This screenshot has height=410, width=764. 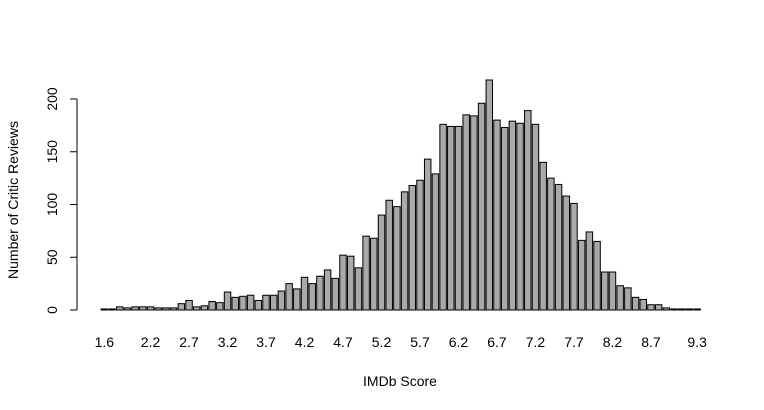 I want to click on x-tick-label: 5.2, so click(x=382, y=342).